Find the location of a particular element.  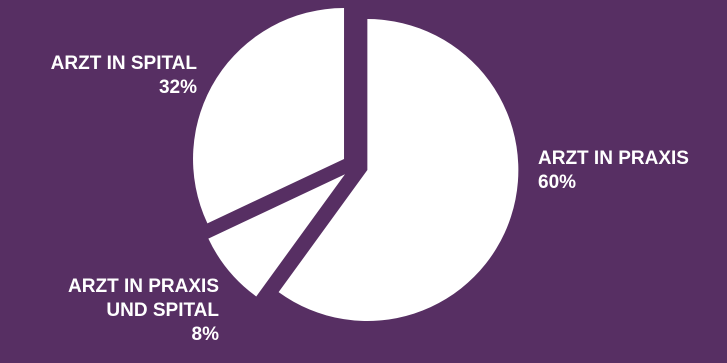

slice-label-arzt-in-praxis: ARZT IN PRAXIS 60% is located at coordinates (613, 171).